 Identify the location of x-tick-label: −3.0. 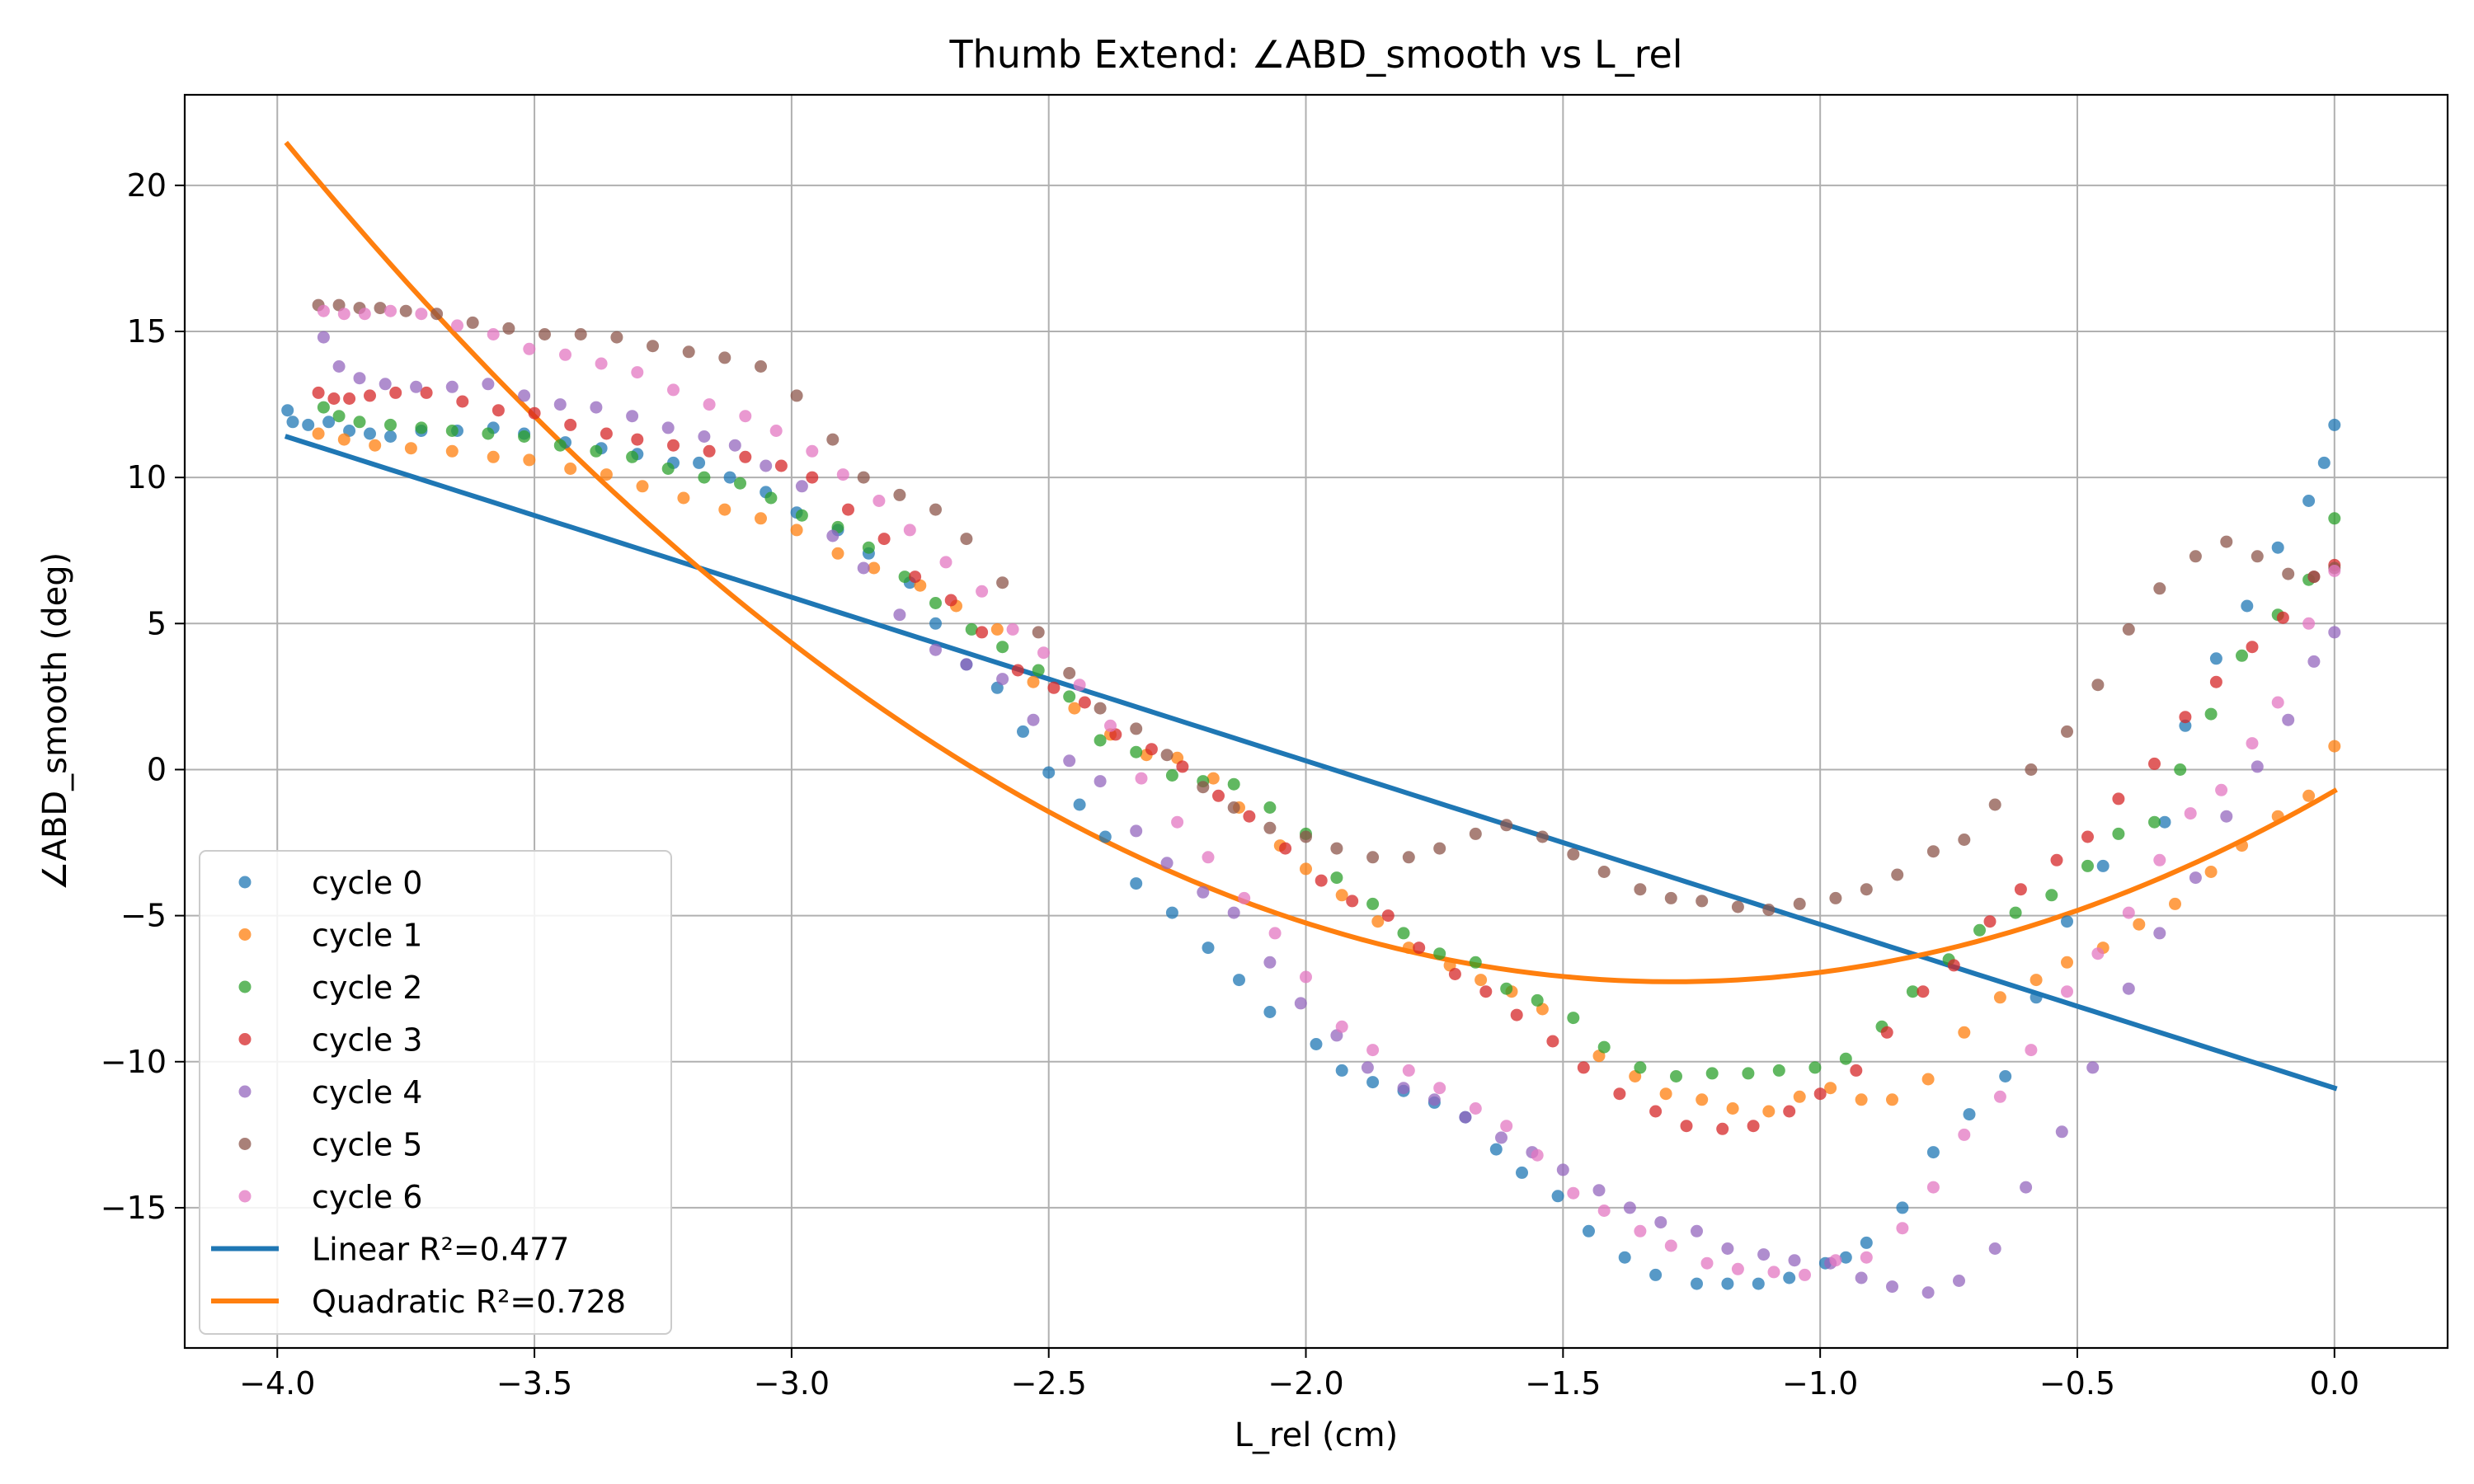
(792, 1383).